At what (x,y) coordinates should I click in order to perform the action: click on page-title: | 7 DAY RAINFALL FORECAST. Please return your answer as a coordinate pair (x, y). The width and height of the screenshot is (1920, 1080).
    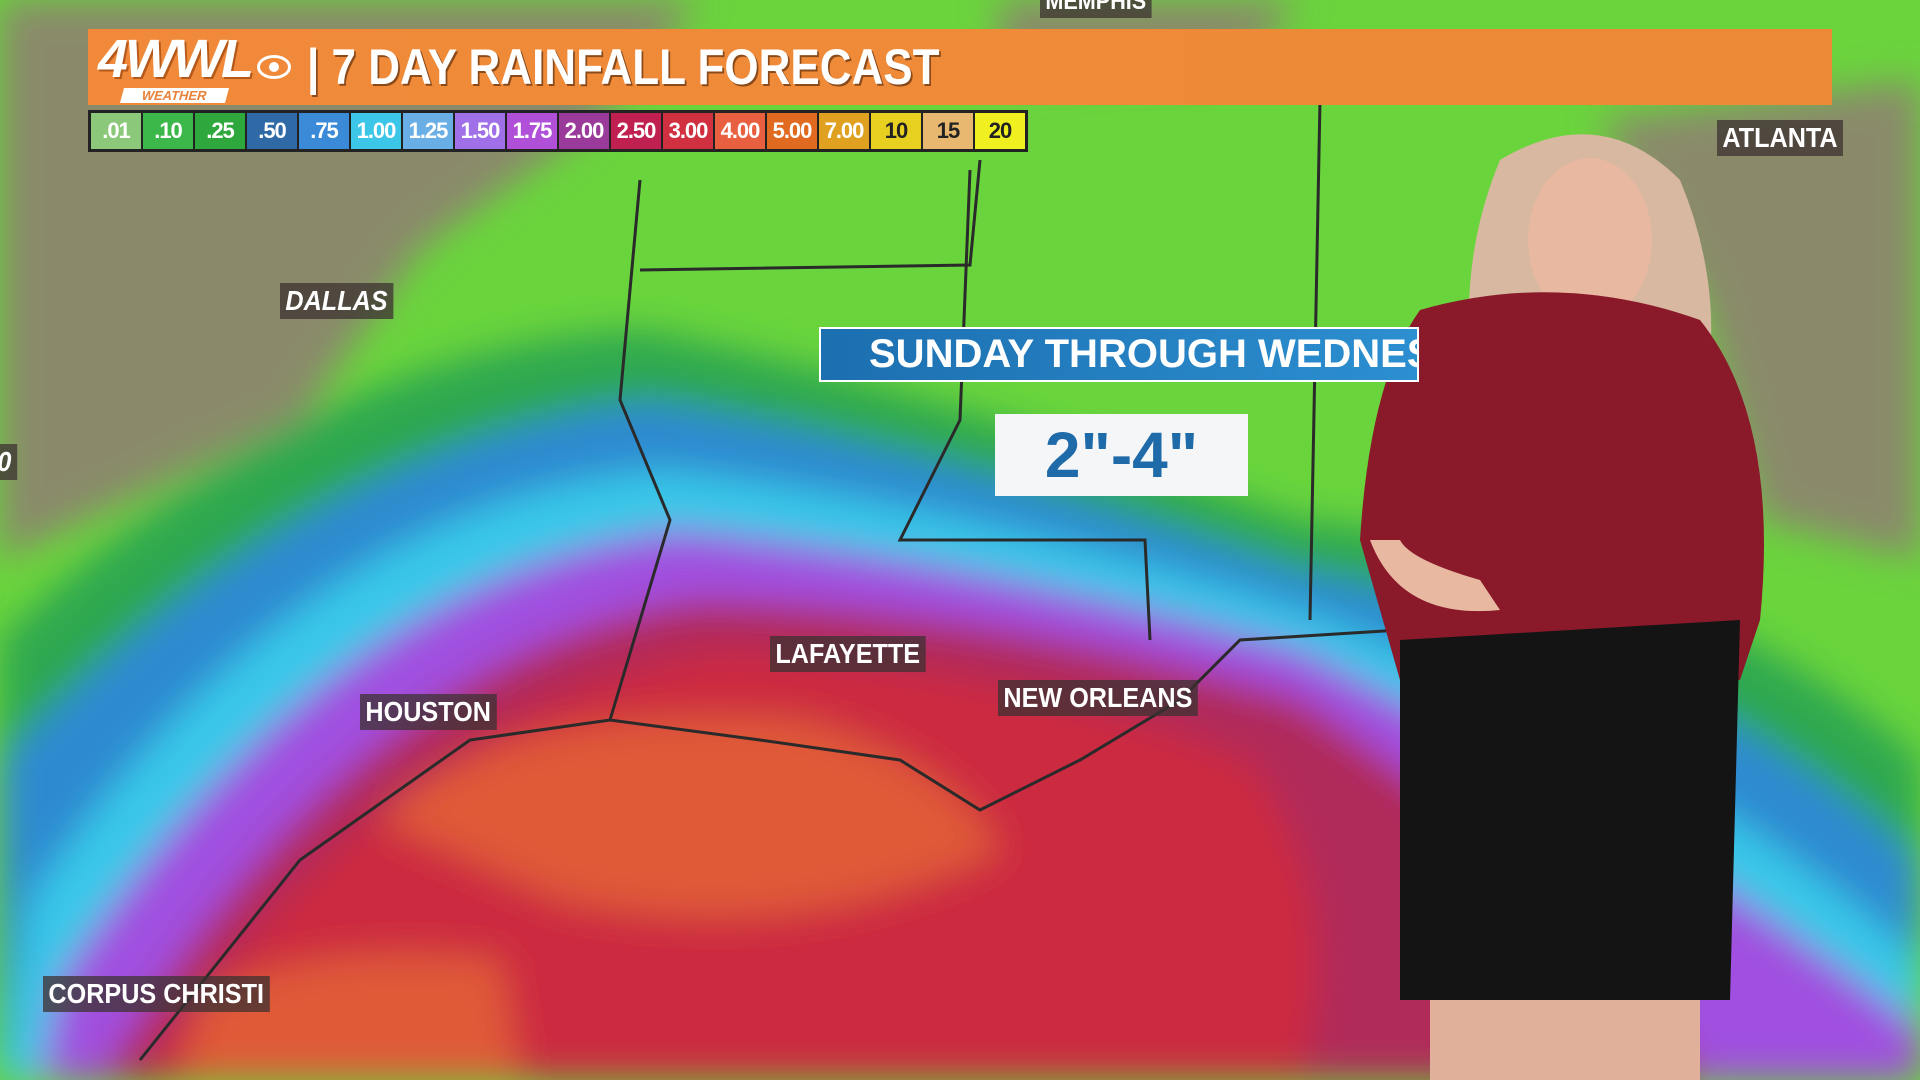
    Looking at the image, I should click on (623, 67).